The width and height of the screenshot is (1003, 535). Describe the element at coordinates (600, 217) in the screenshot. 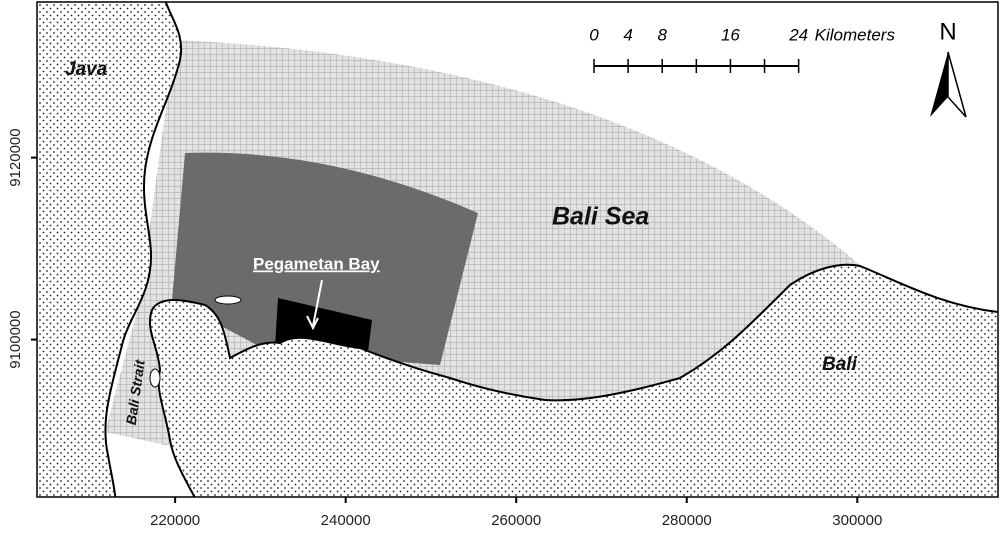

I see `bali-sea-label: Bali Sea` at that location.